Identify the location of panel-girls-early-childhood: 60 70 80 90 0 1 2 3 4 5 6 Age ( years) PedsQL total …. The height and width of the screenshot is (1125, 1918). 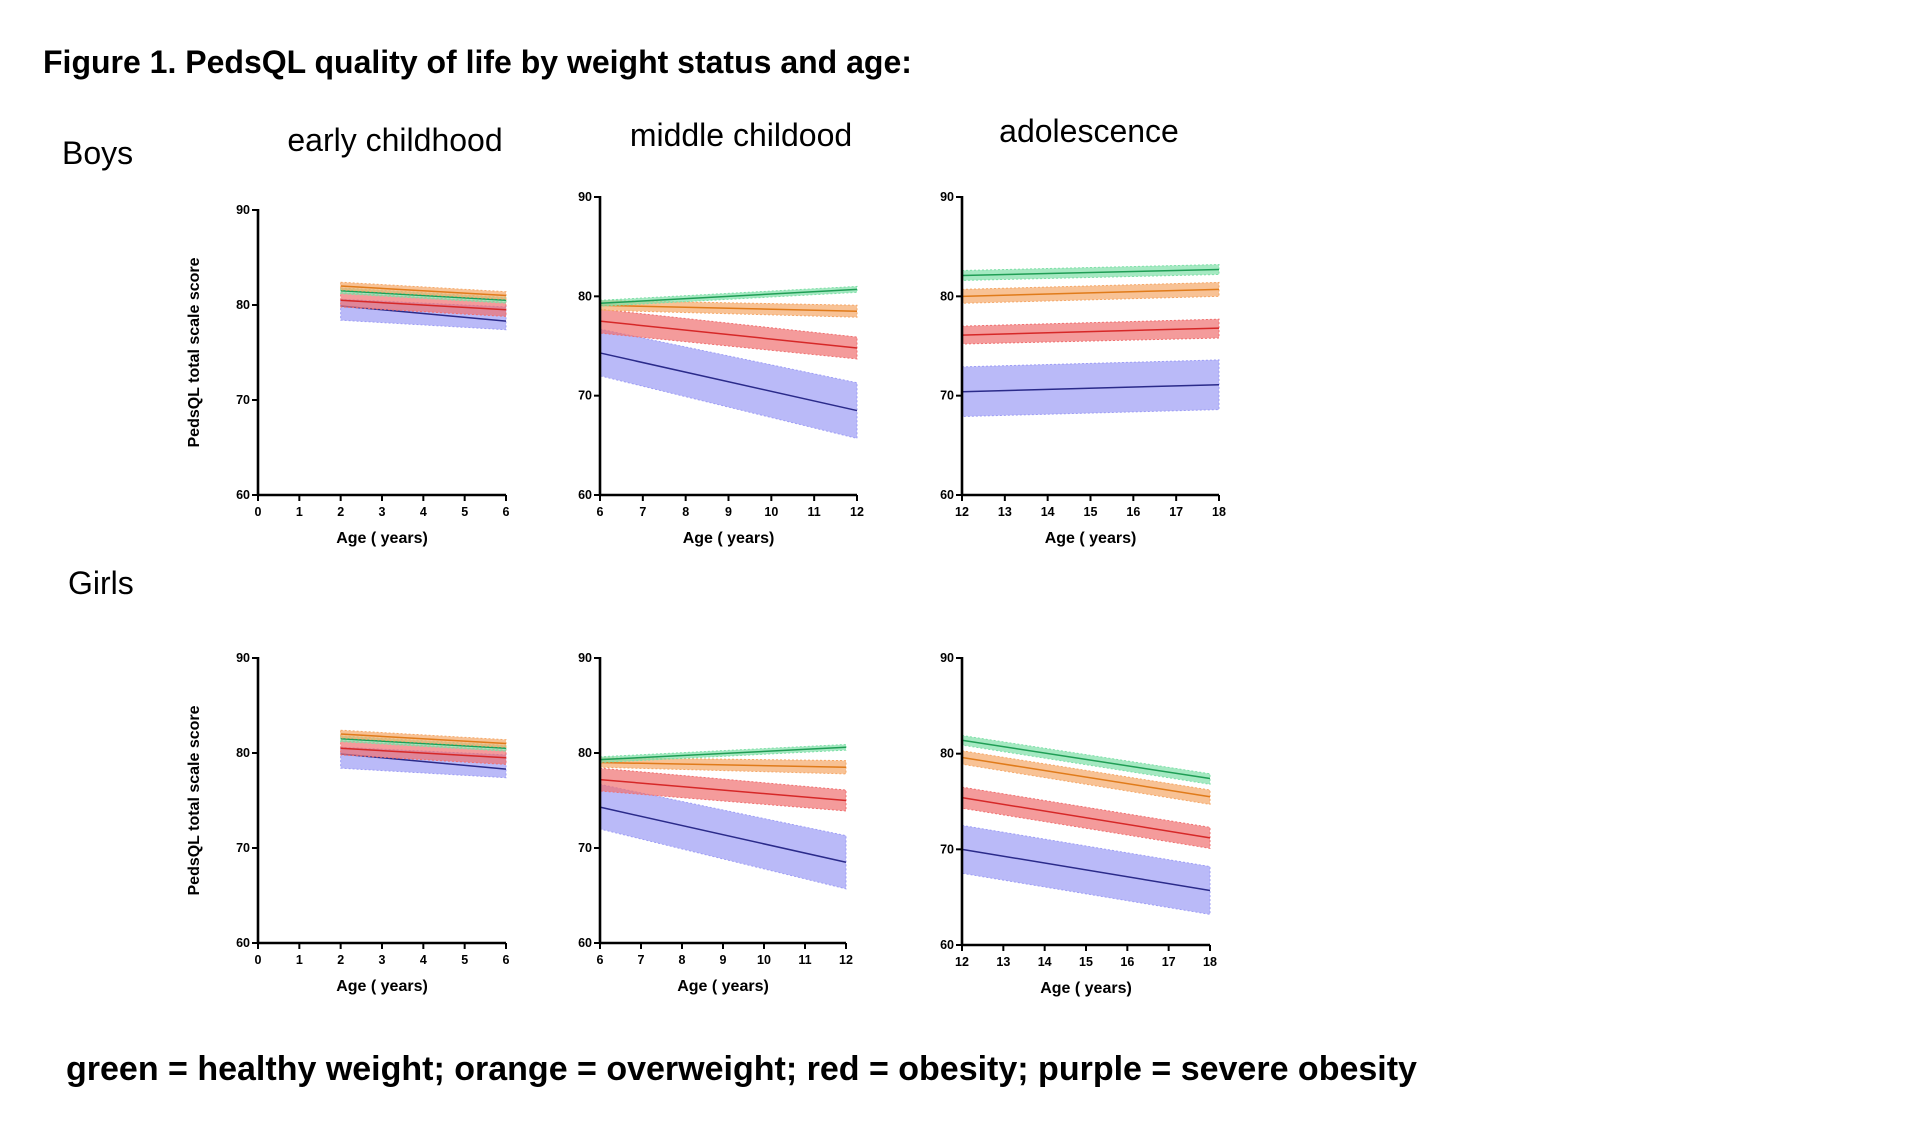
(348, 823).